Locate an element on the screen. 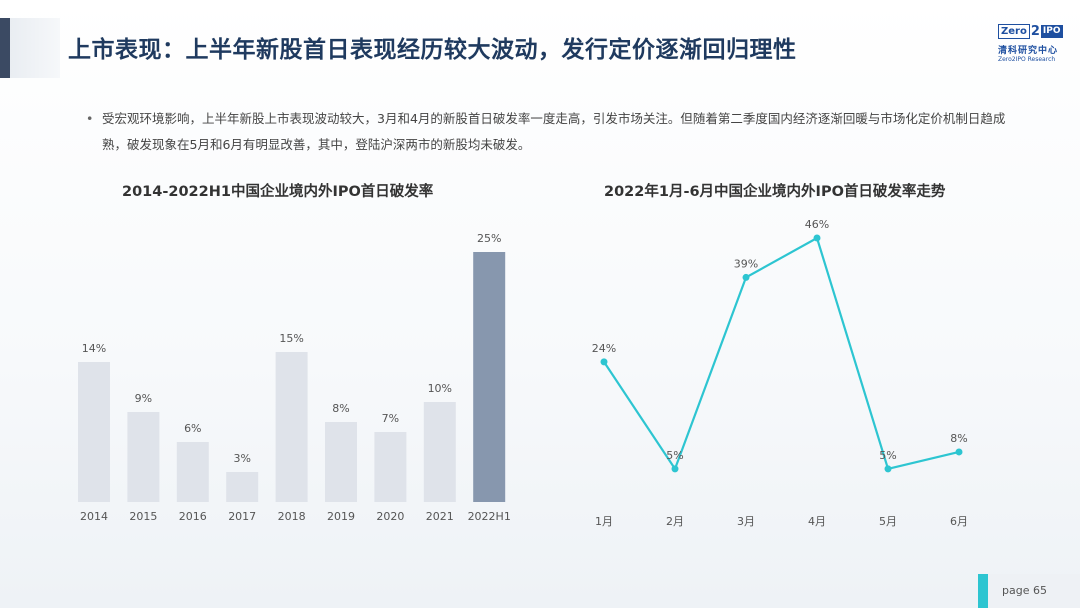 This screenshot has height=608, width=1080. logo-ipo-text: IPO is located at coordinates (1051, 31).